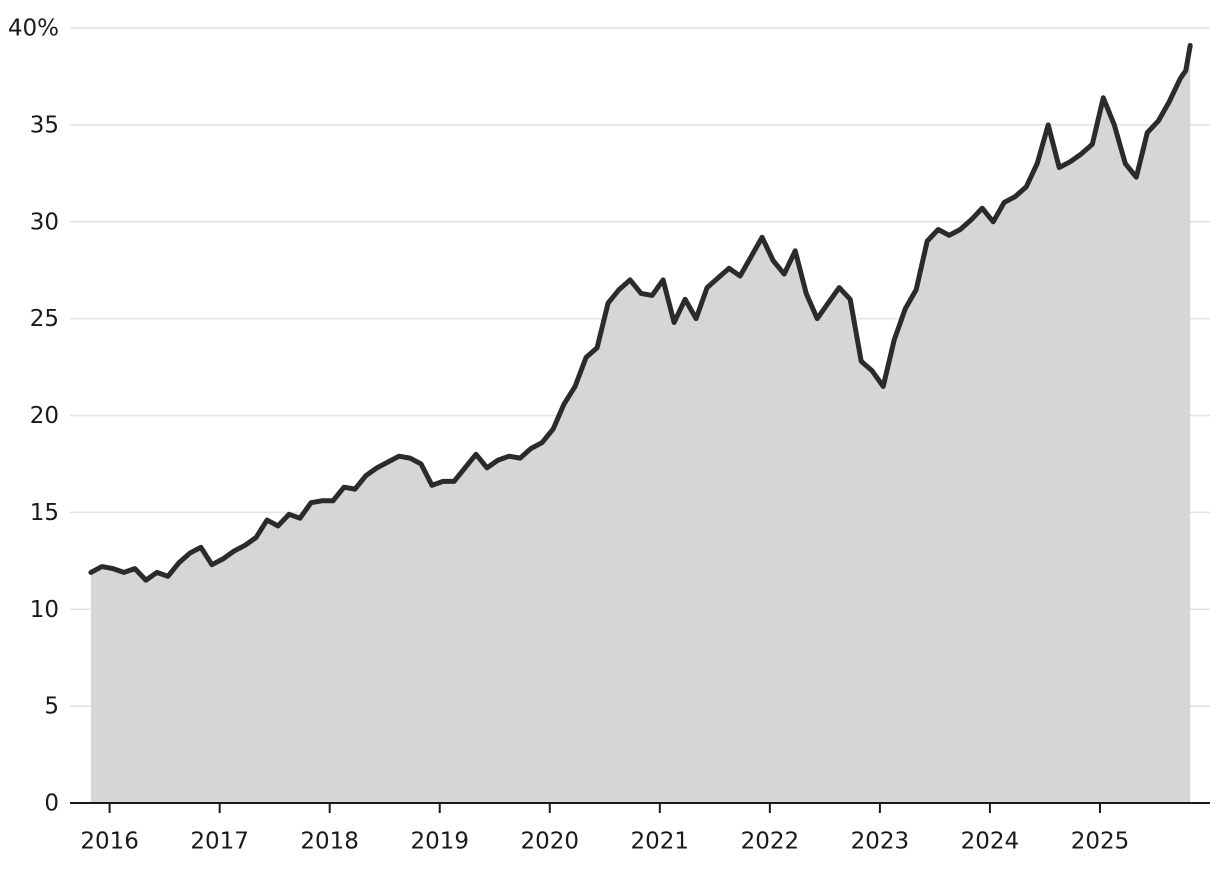  Describe the element at coordinates (329, 842) in the screenshot. I see `x-tick-label: 2018` at that location.